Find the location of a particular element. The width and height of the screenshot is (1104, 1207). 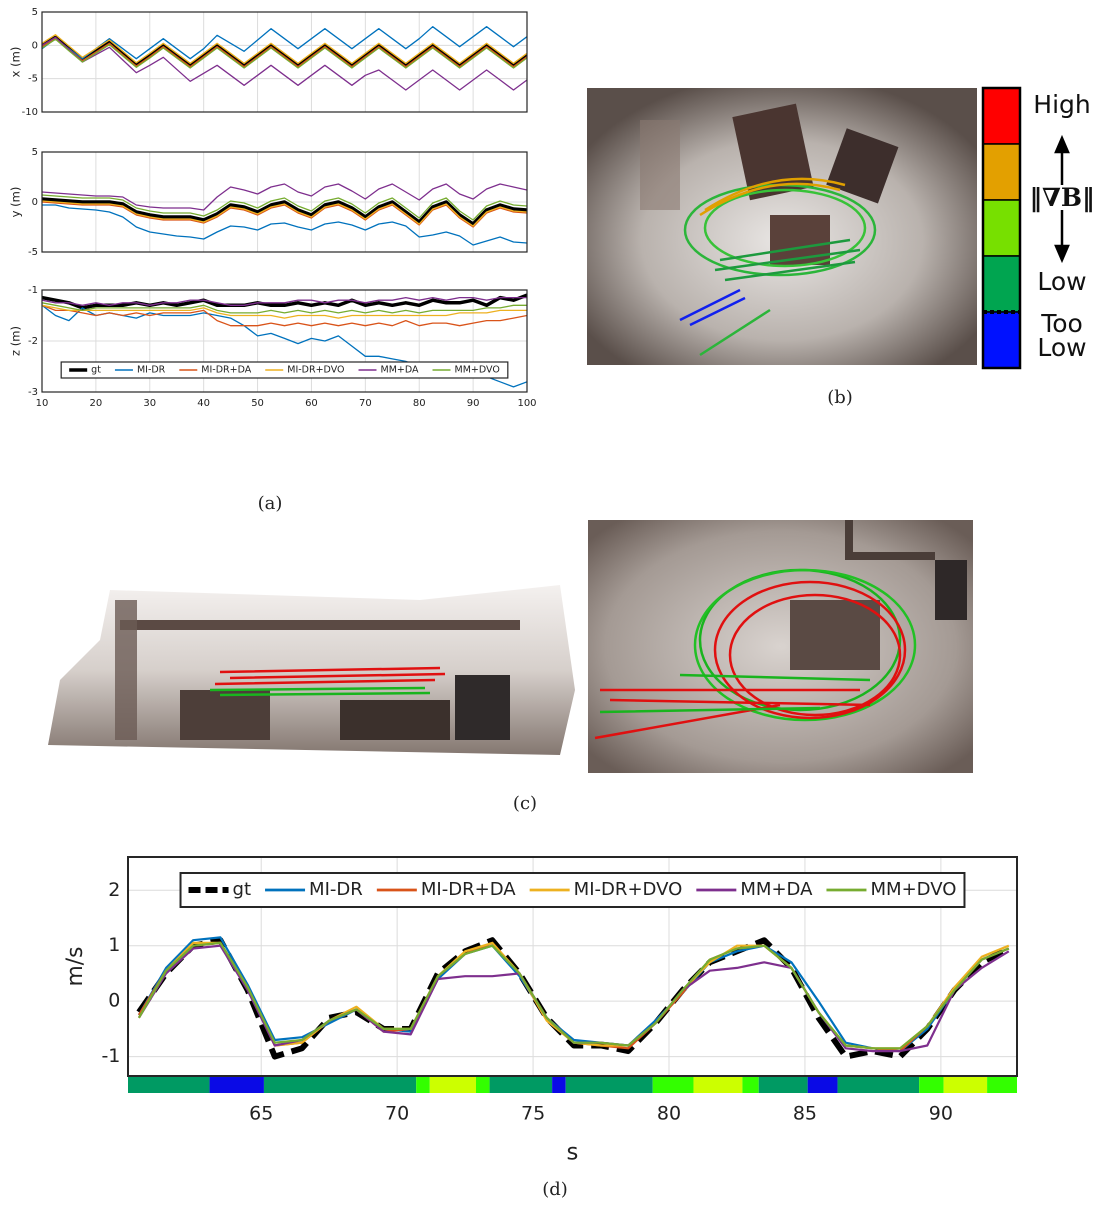

y-tick-label: 1 is located at coordinates (114, 945).